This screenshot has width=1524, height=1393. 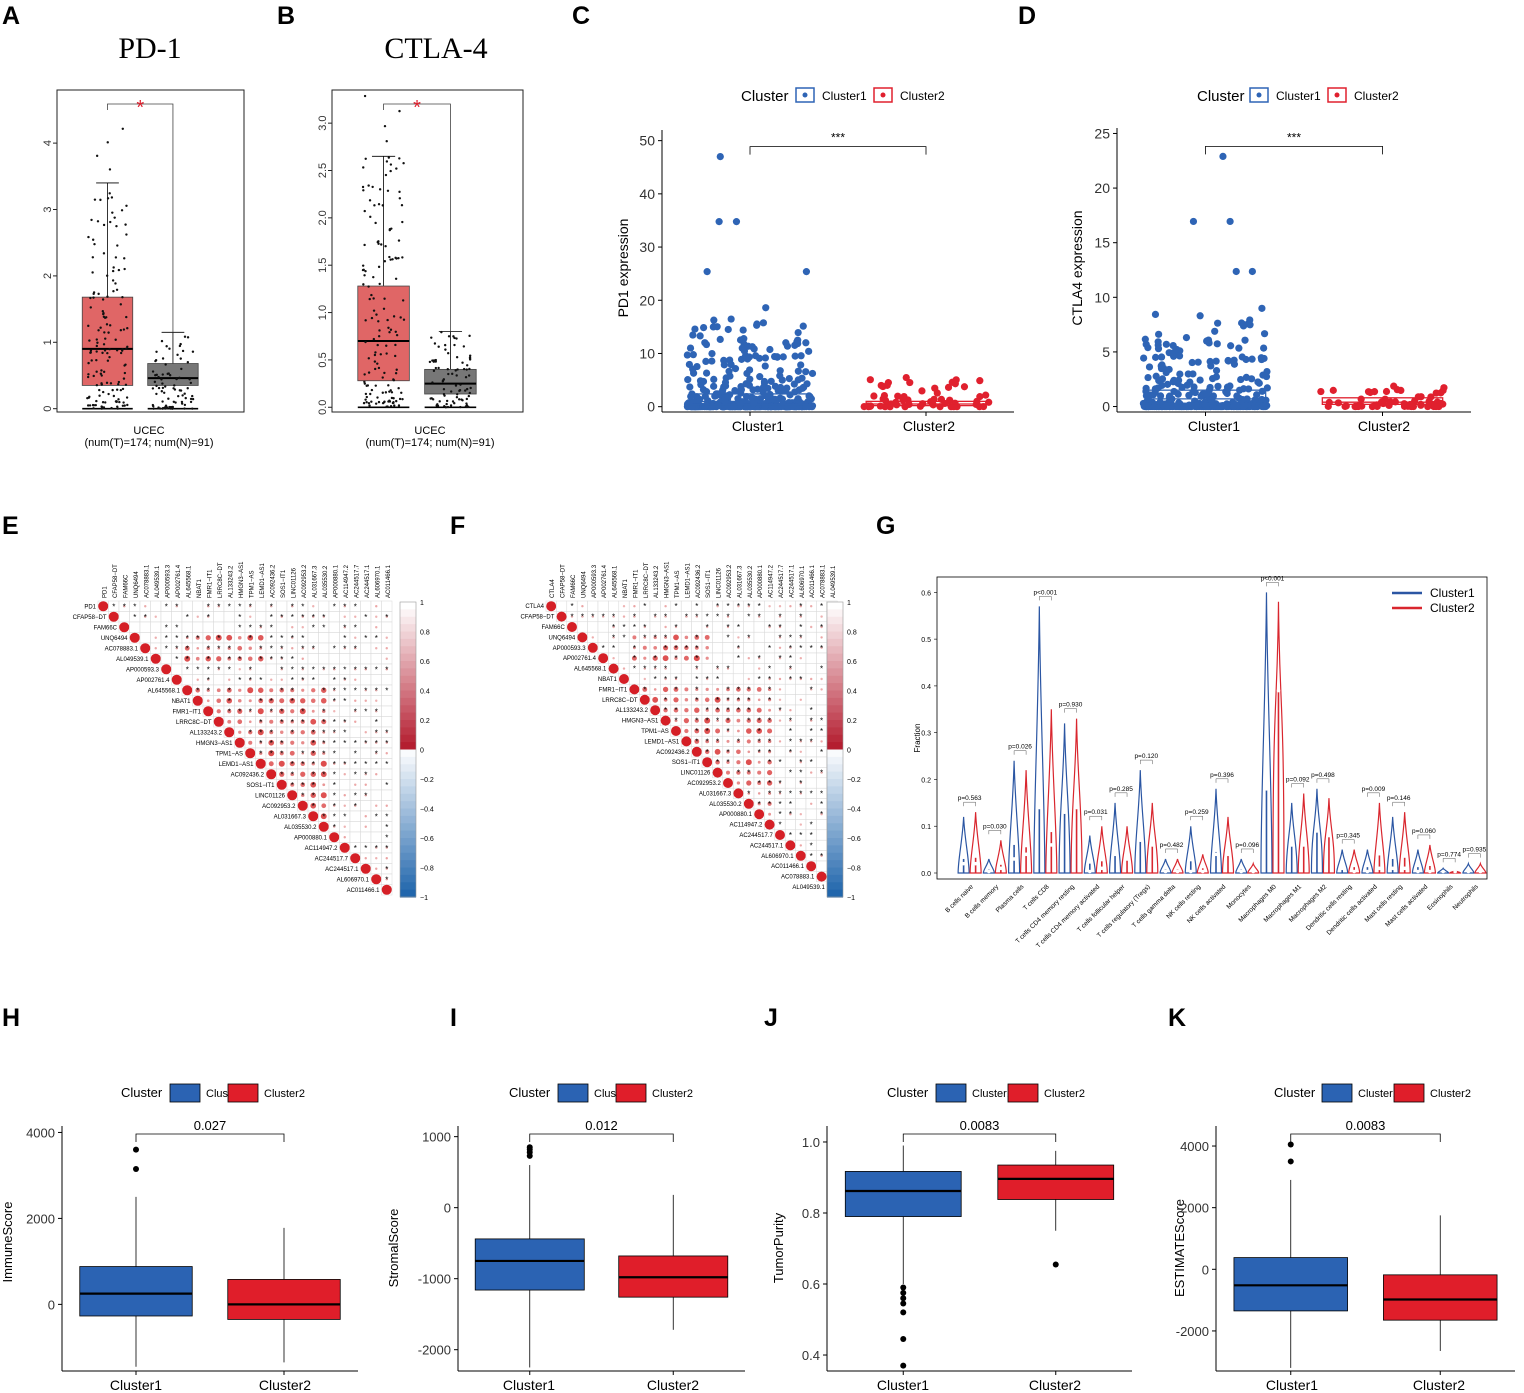 I want to click on panel-g-xtick-label: Dendritic cells resting, so click(x=1329, y=907).